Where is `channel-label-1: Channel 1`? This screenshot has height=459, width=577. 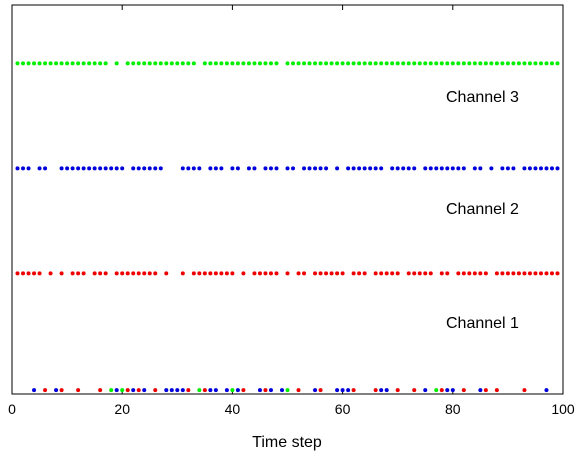
channel-label-1: Channel 1 is located at coordinates (482, 323).